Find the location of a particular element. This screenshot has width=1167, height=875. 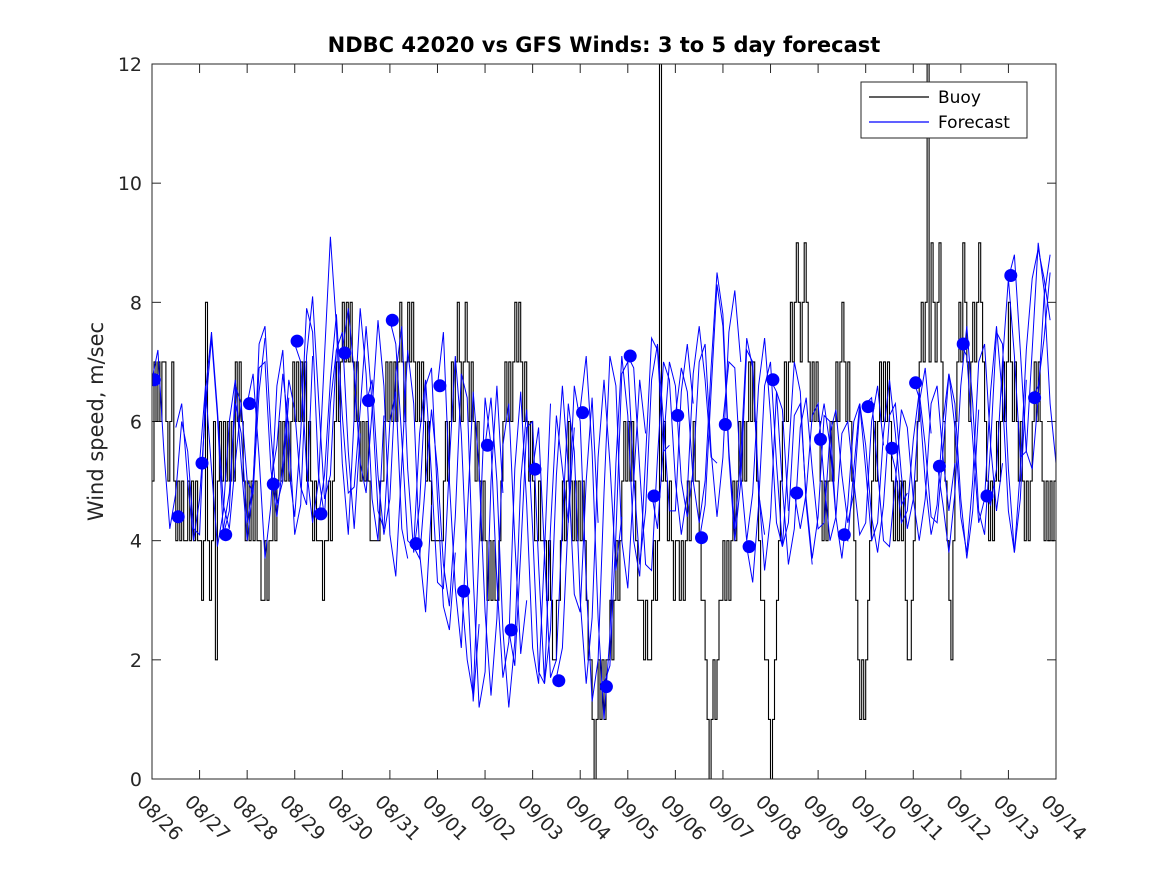

x-tick-label: 09/07 is located at coordinates (730, 818).